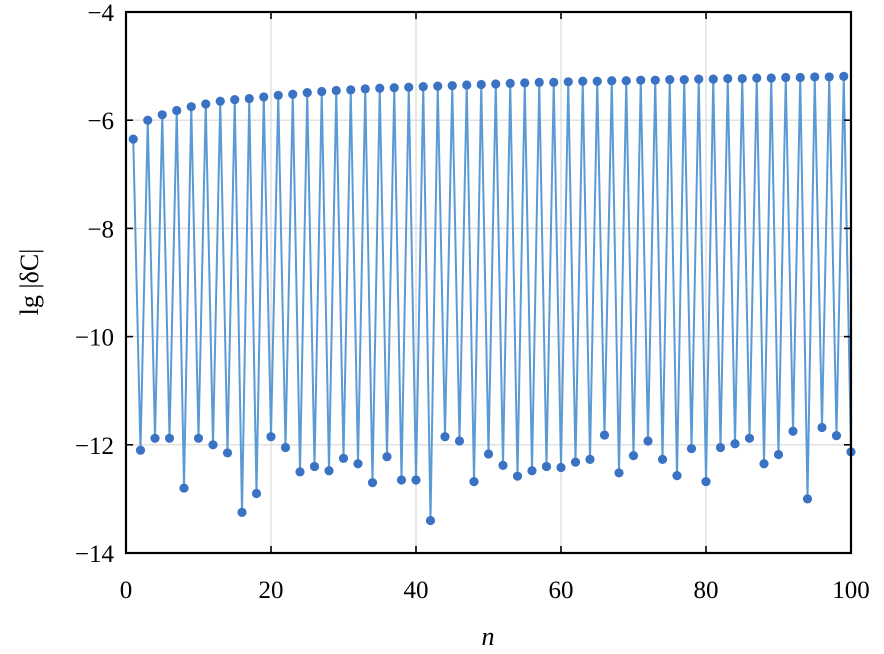 The width and height of the screenshot is (884, 654). Describe the element at coordinates (706, 590) in the screenshot. I see `x-tick-label: 80` at that location.